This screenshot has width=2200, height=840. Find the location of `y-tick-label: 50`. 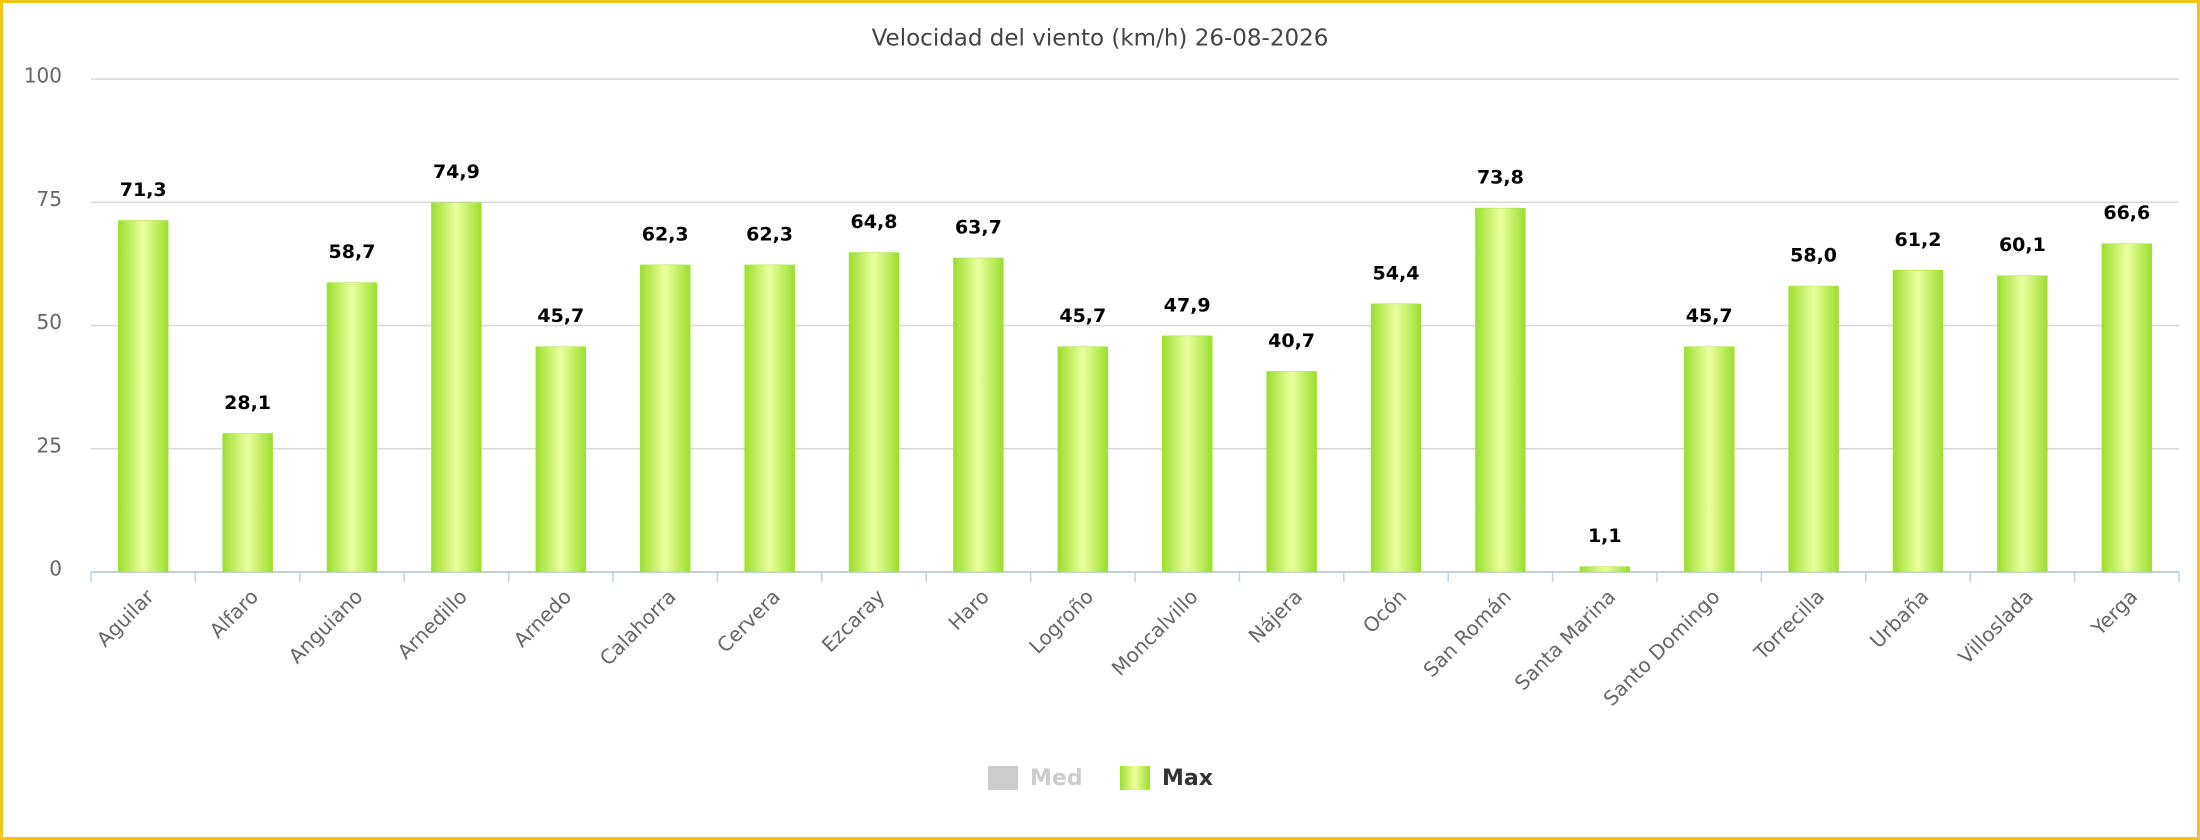

y-tick-label: 50 is located at coordinates (49, 322).